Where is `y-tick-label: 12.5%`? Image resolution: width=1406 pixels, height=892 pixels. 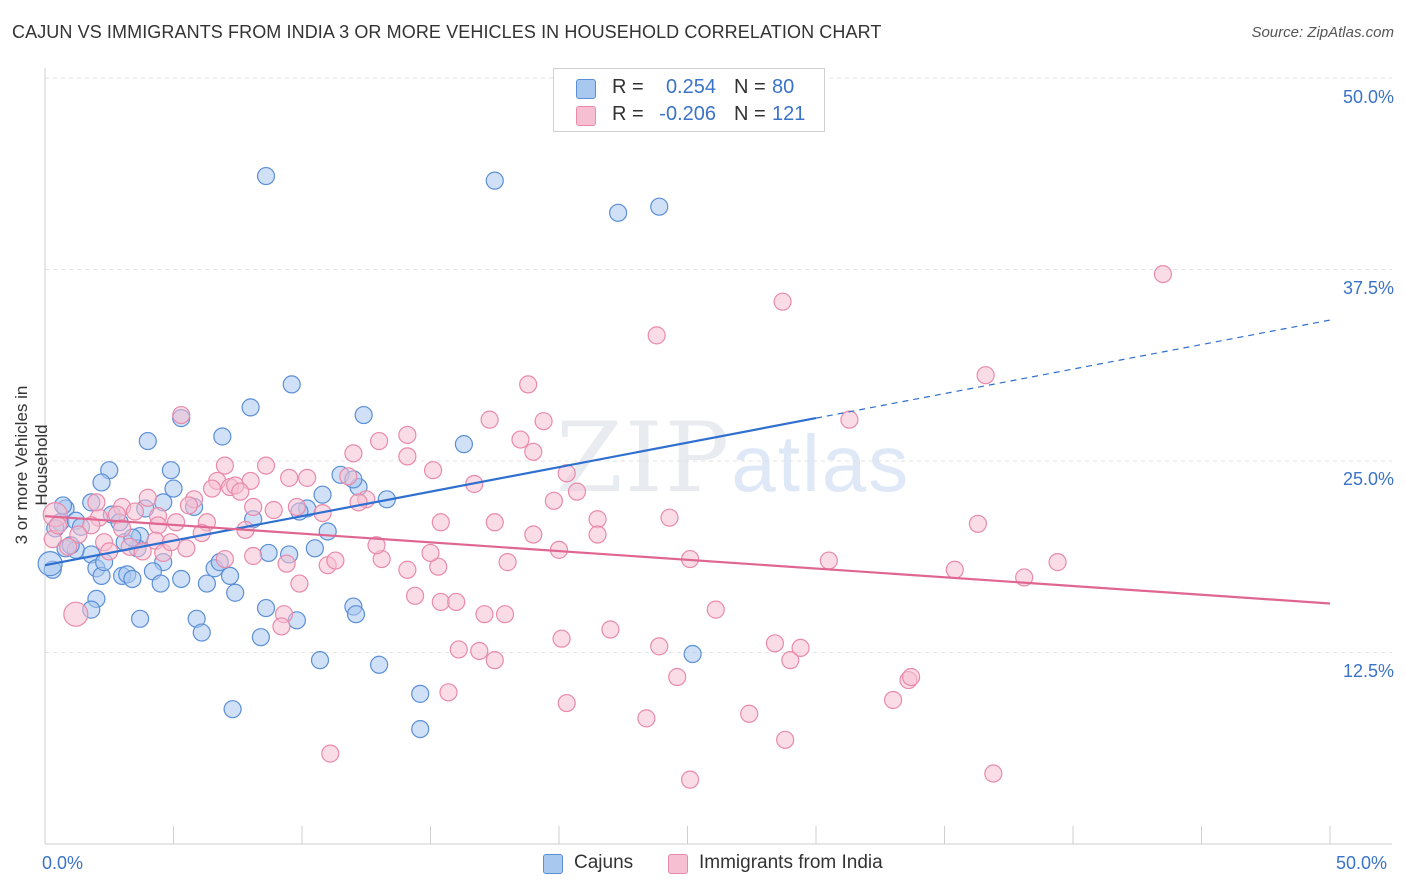
y-tick-label: 12.5% is located at coordinates (1368, 671).